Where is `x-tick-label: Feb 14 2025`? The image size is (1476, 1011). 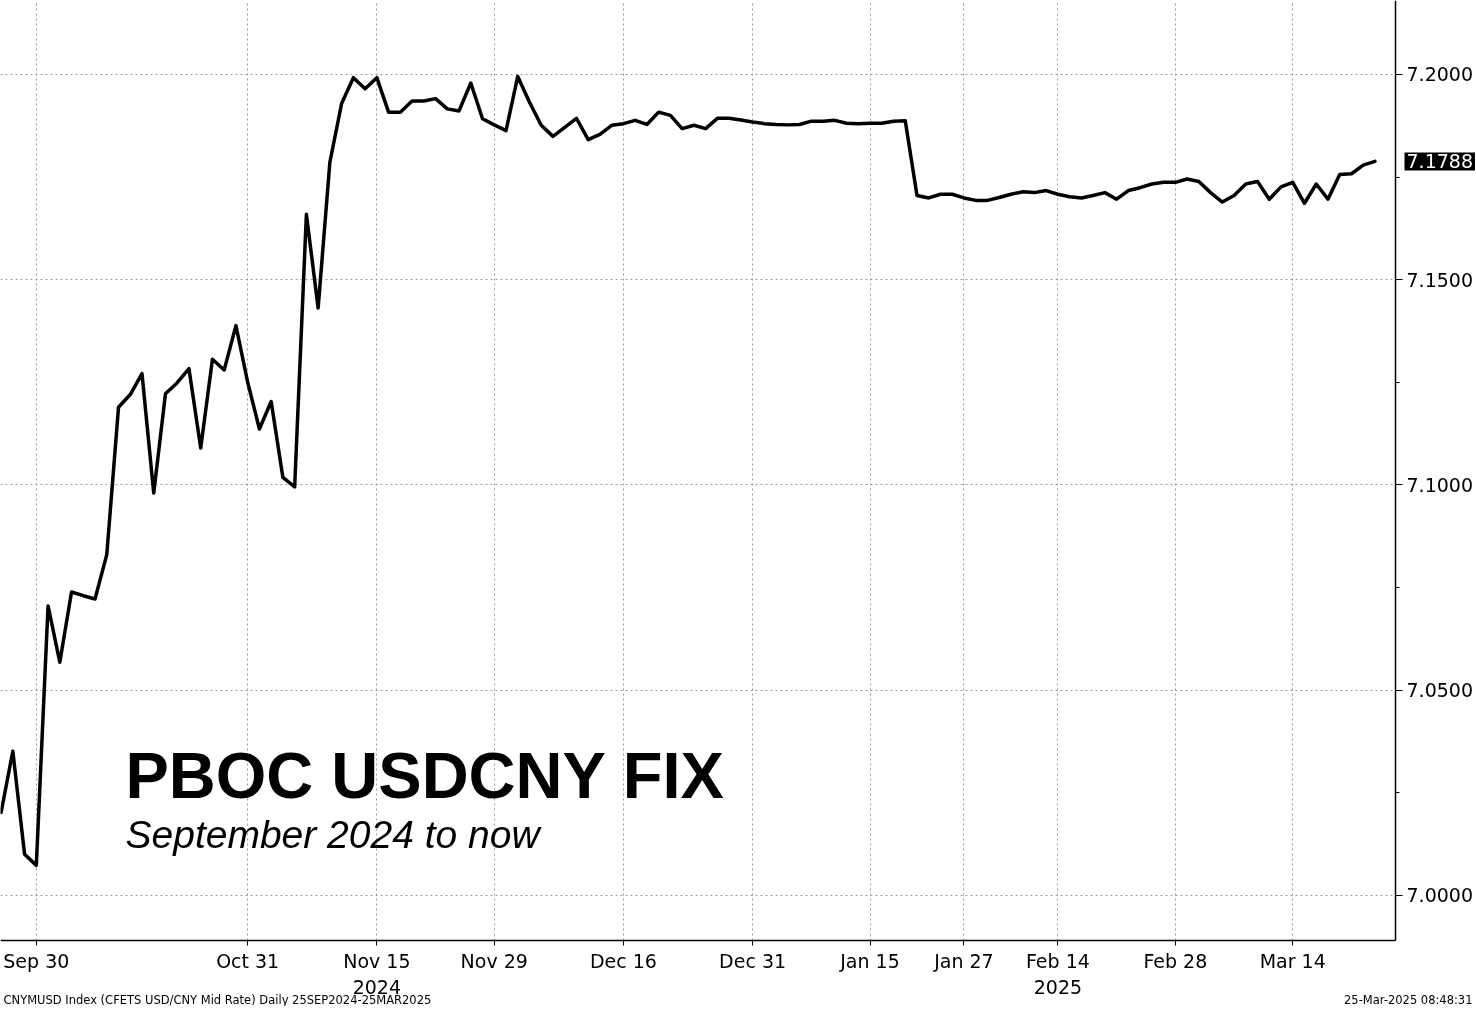 x-tick-label: Feb 14 2025 is located at coordinates (1057, 973).